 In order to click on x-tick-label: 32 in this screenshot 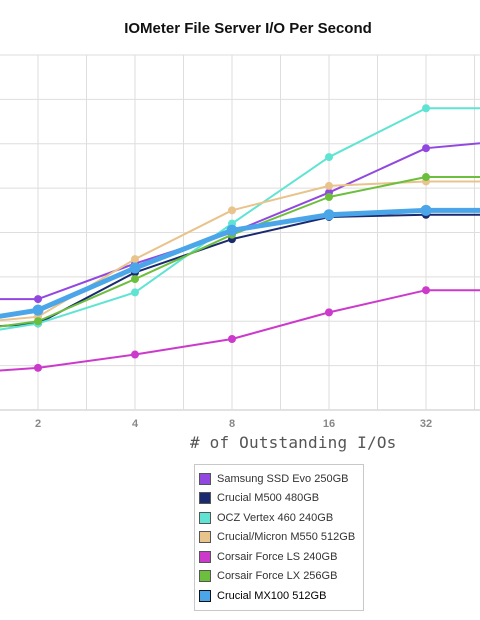, I will do `click(426, 424)`.